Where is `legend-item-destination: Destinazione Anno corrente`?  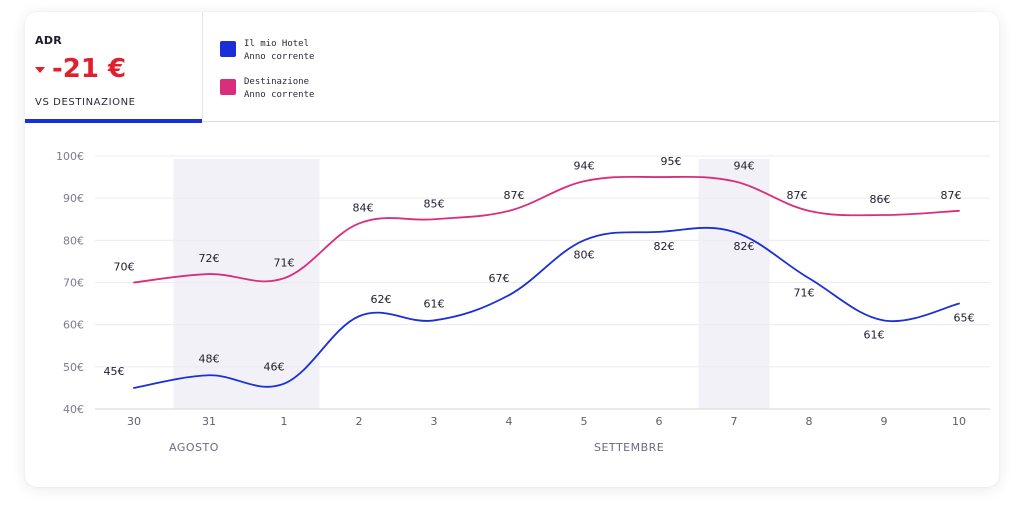
legend-item-destination: Destinazione Anno corrente is located at coordinates (267, 89).